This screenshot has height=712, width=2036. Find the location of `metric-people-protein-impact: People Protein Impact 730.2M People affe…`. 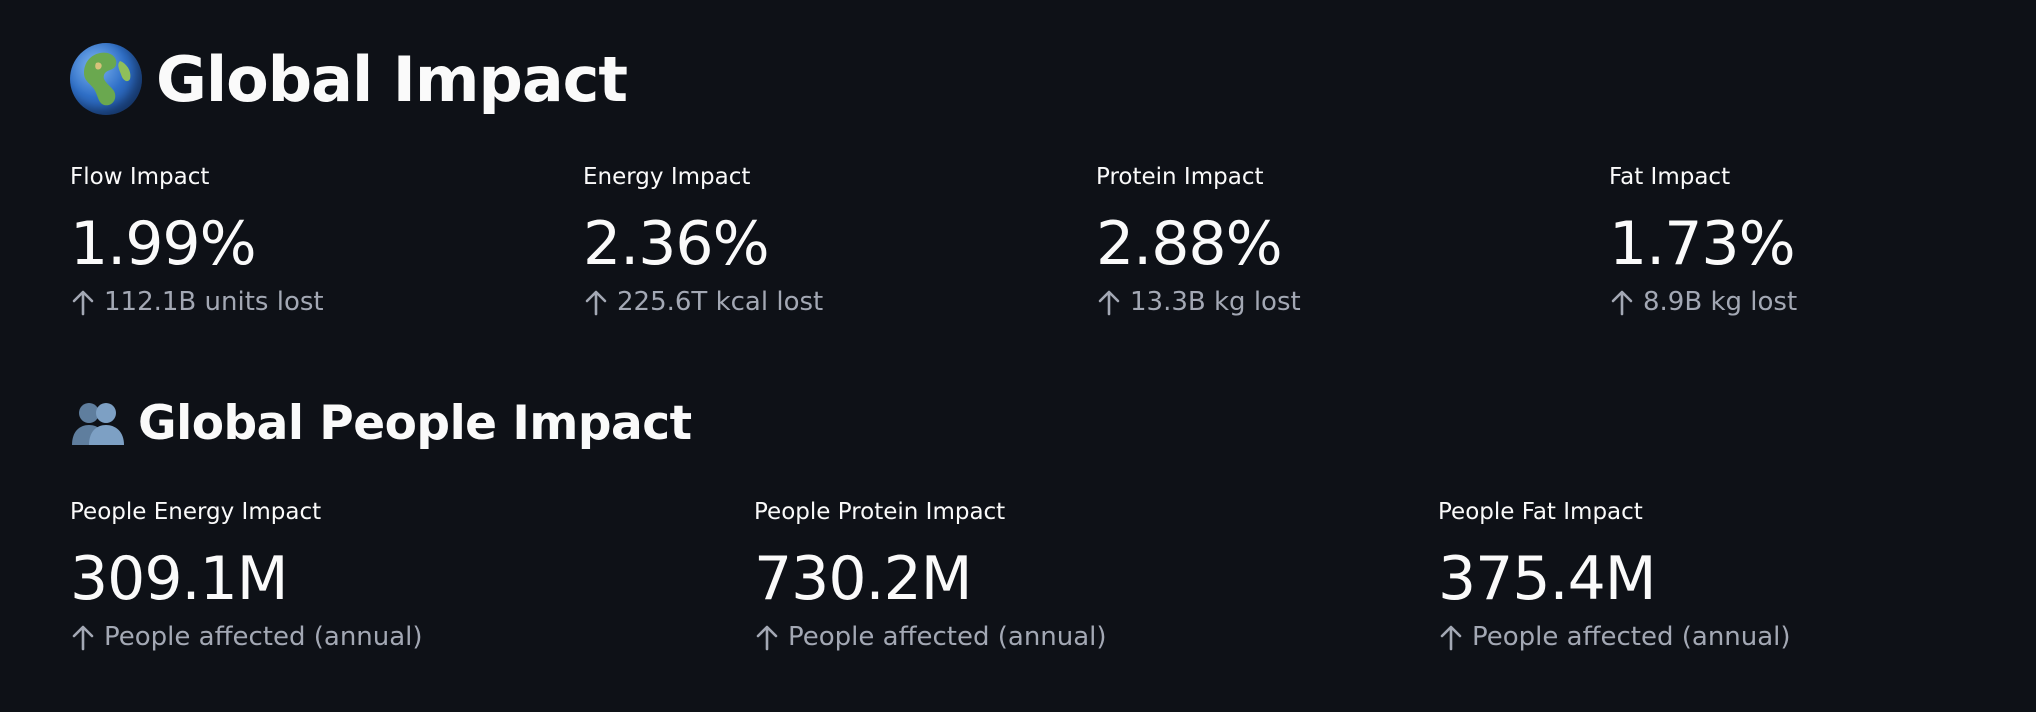

metric-people-protein-impact: People Protein Impact 730.2M People affe… is located at coordinates (1064, 576).